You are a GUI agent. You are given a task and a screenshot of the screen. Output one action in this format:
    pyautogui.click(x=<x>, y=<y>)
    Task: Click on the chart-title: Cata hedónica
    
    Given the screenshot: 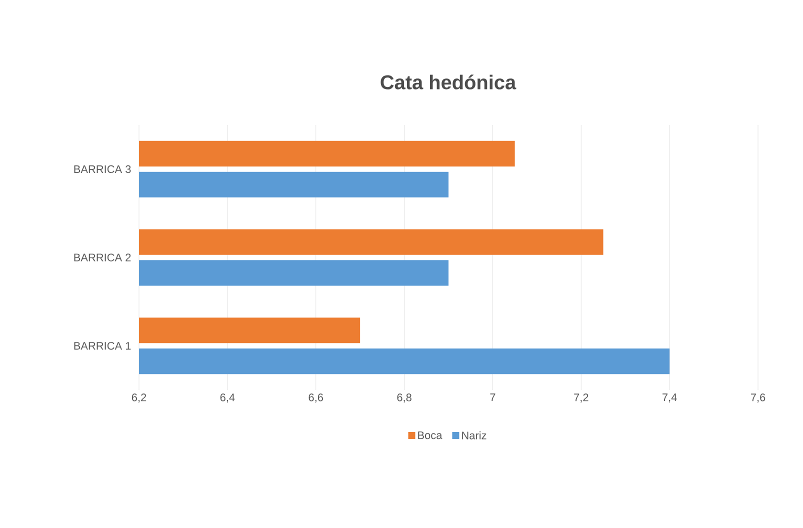 What is the action you would take?
    pyautogui.click(x=448, y=82)
    